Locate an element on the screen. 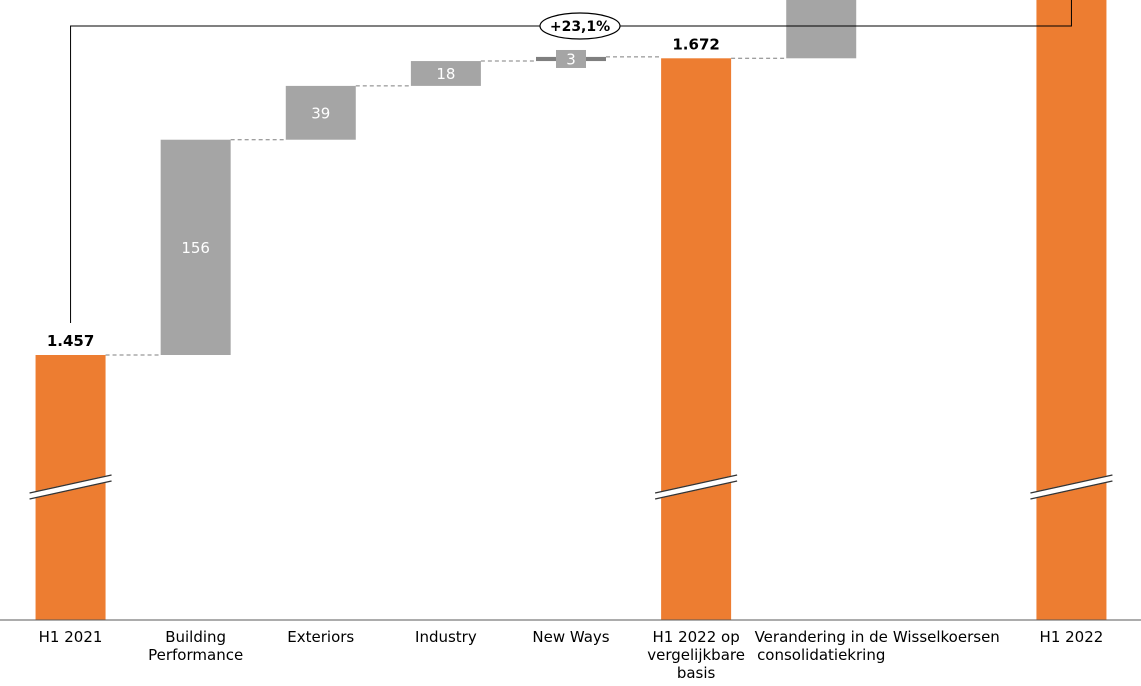 The image size is (1141, 686). category-label: Exteriors is located at coordinates (321, 637).